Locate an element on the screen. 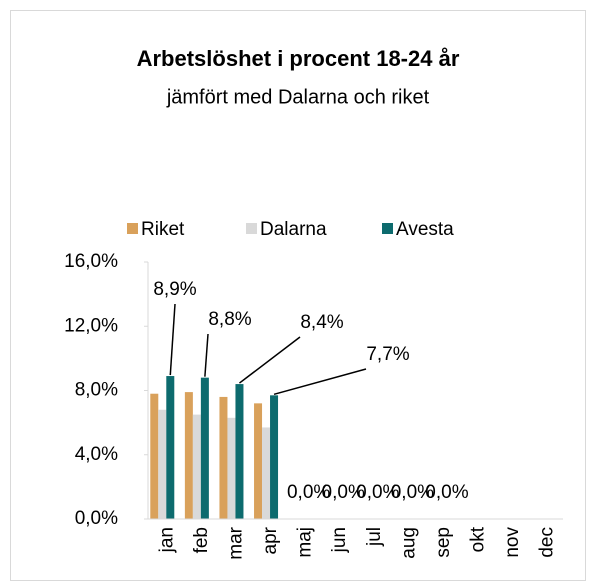  x-tick-label: aug is located at coordinates (408, 543).